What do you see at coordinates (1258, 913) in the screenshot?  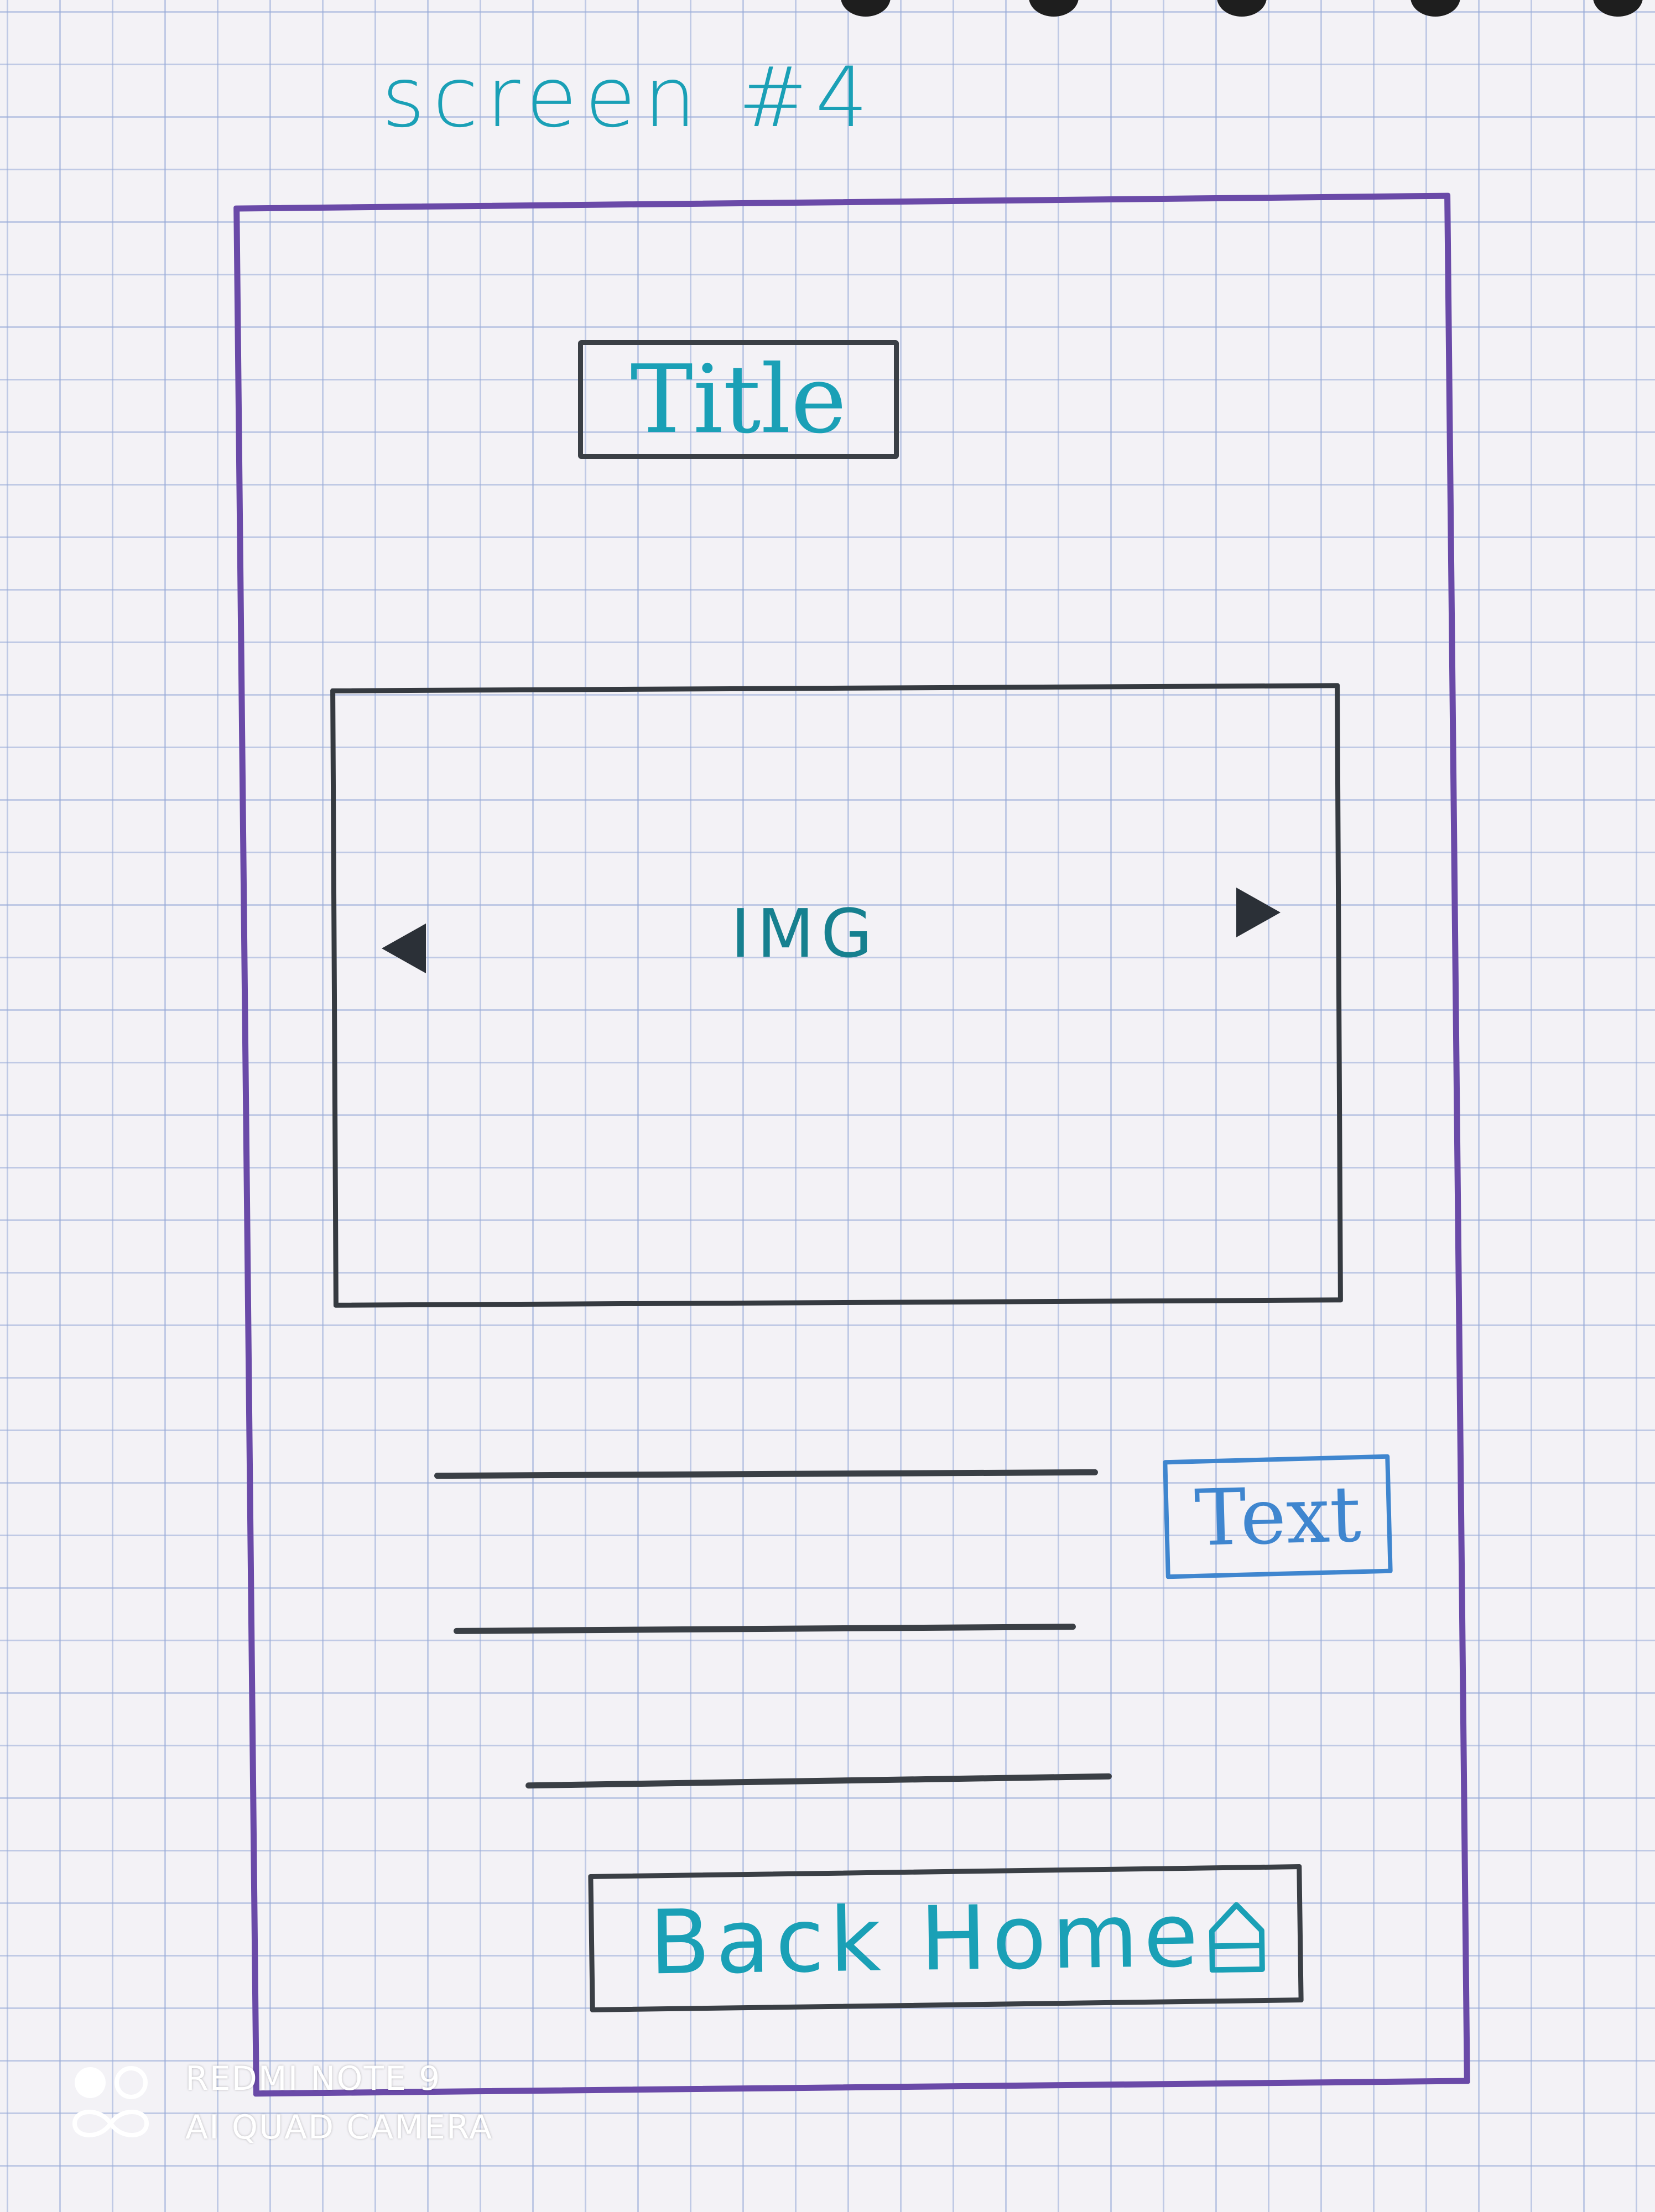 I see `triangle-right-icon` at bounding box center [1258, 913].